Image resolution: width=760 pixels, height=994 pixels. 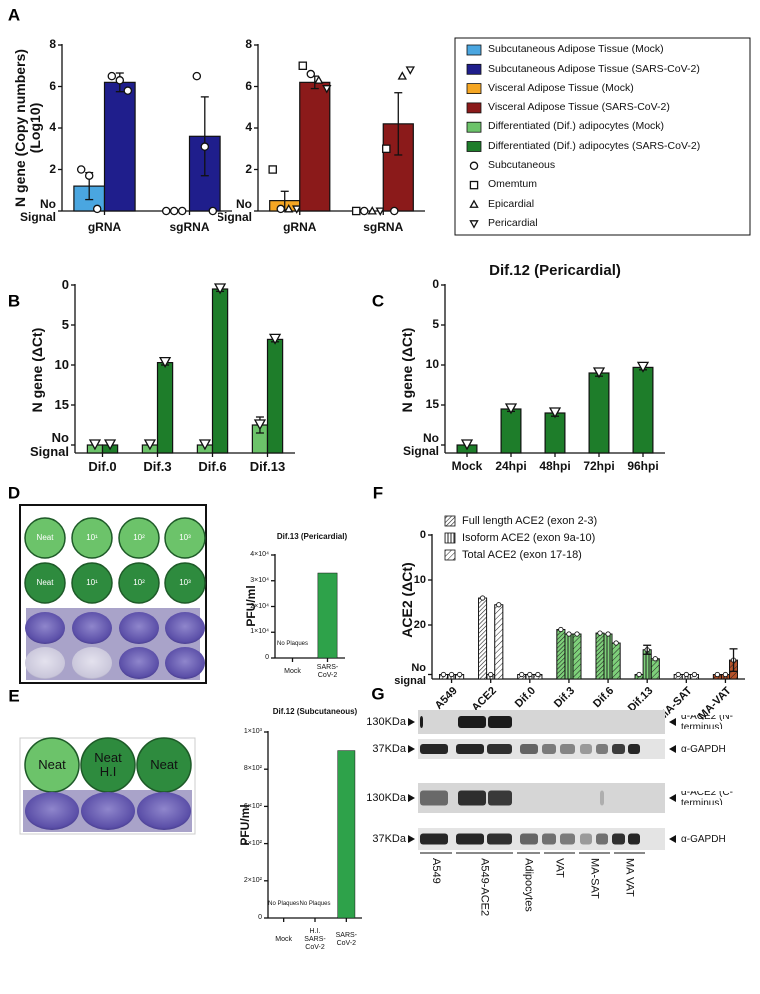 I want to click on lane-label: MA VAT, so click(x=629, y=877).